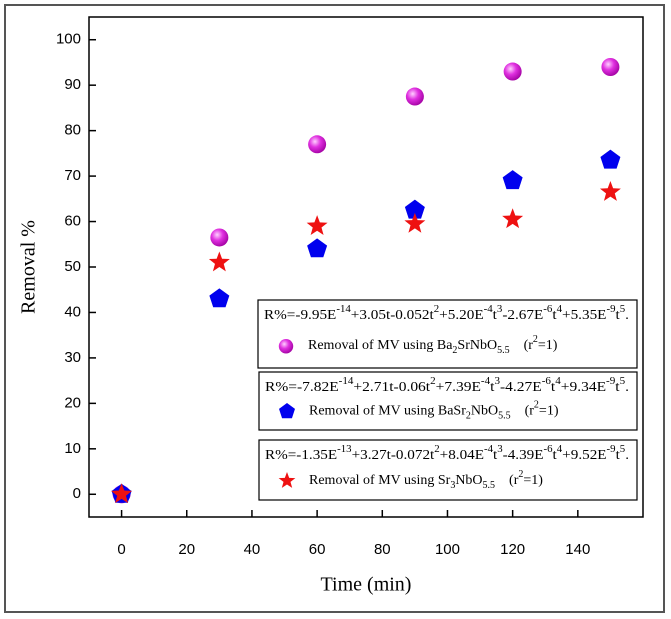 Image resolution: width=671 pixels, height=619 pixels. I want to click on x-tick-label: 120, so click(512, 549).